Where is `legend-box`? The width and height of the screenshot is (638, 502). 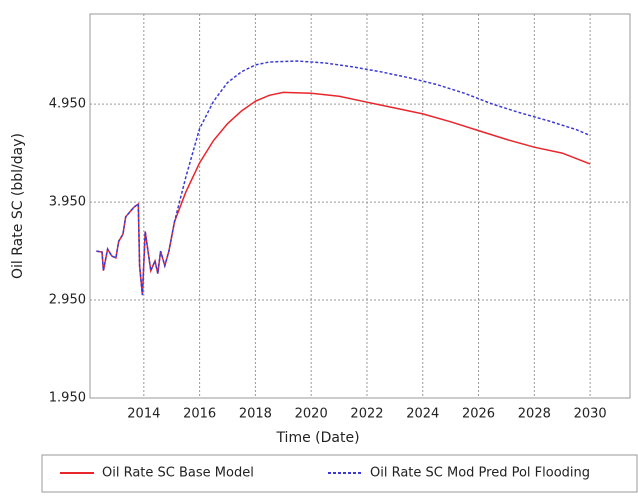
legend-box is located at coordinates (339, 473).